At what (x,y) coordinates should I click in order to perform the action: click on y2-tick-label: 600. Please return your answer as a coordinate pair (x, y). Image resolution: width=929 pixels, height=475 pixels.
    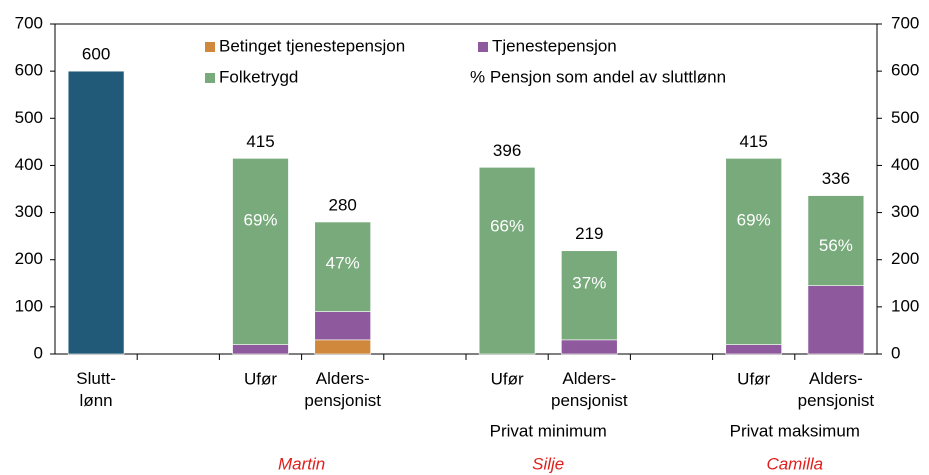
    Looking at the image, I should click on (905, 70).